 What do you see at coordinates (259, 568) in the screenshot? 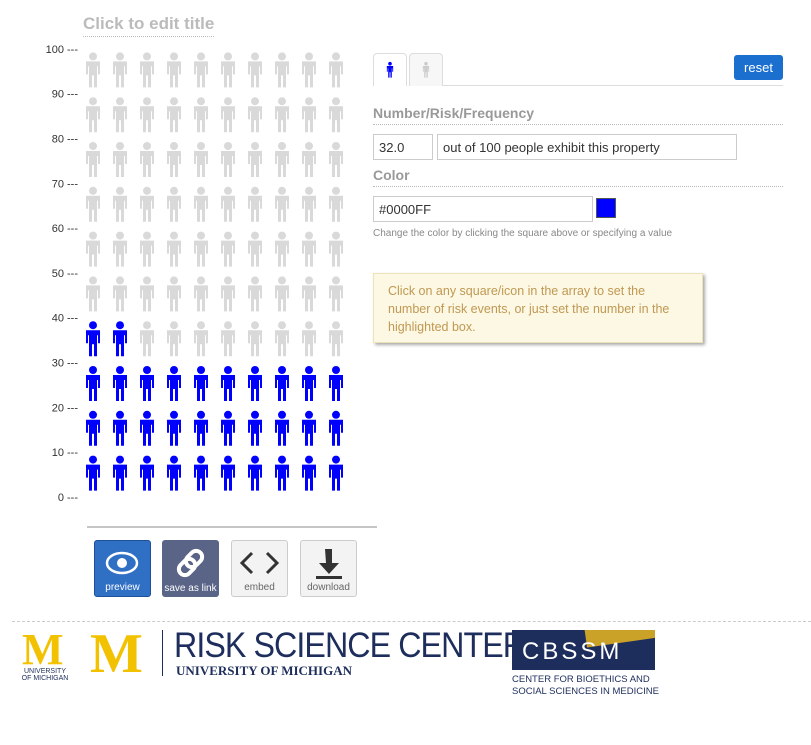
I see `embed-button: embed` at bounding box center [259, 568].